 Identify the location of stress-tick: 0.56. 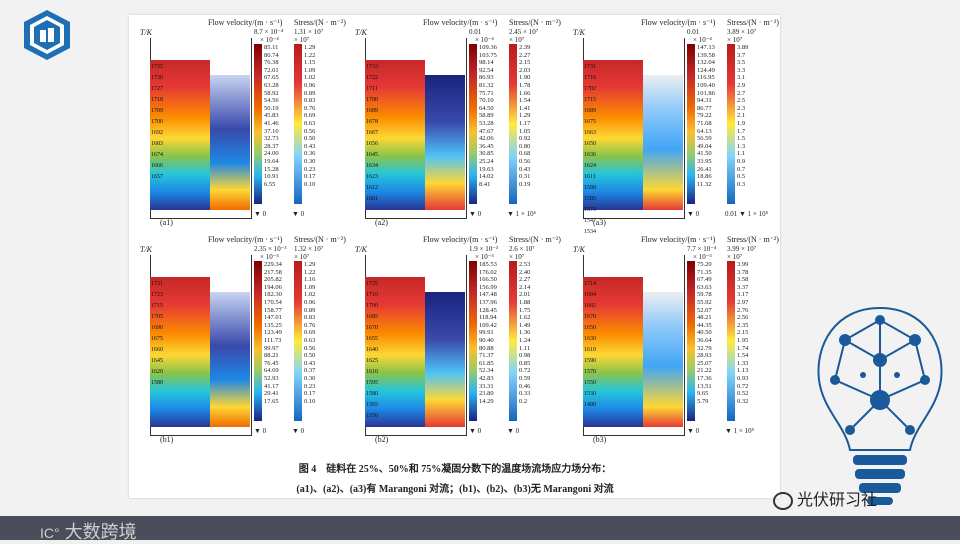
(310, 348).